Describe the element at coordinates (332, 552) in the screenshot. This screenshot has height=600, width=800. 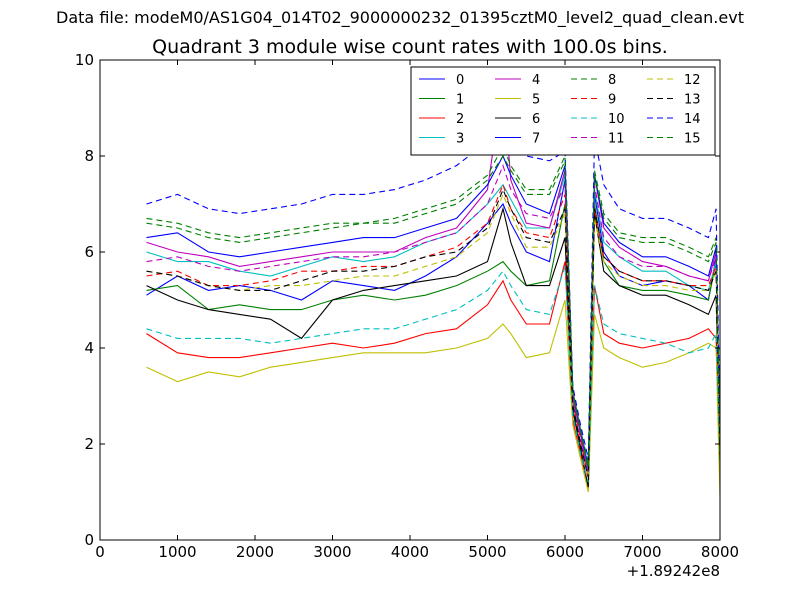
I see `x-tick-label: 3000` at that location.